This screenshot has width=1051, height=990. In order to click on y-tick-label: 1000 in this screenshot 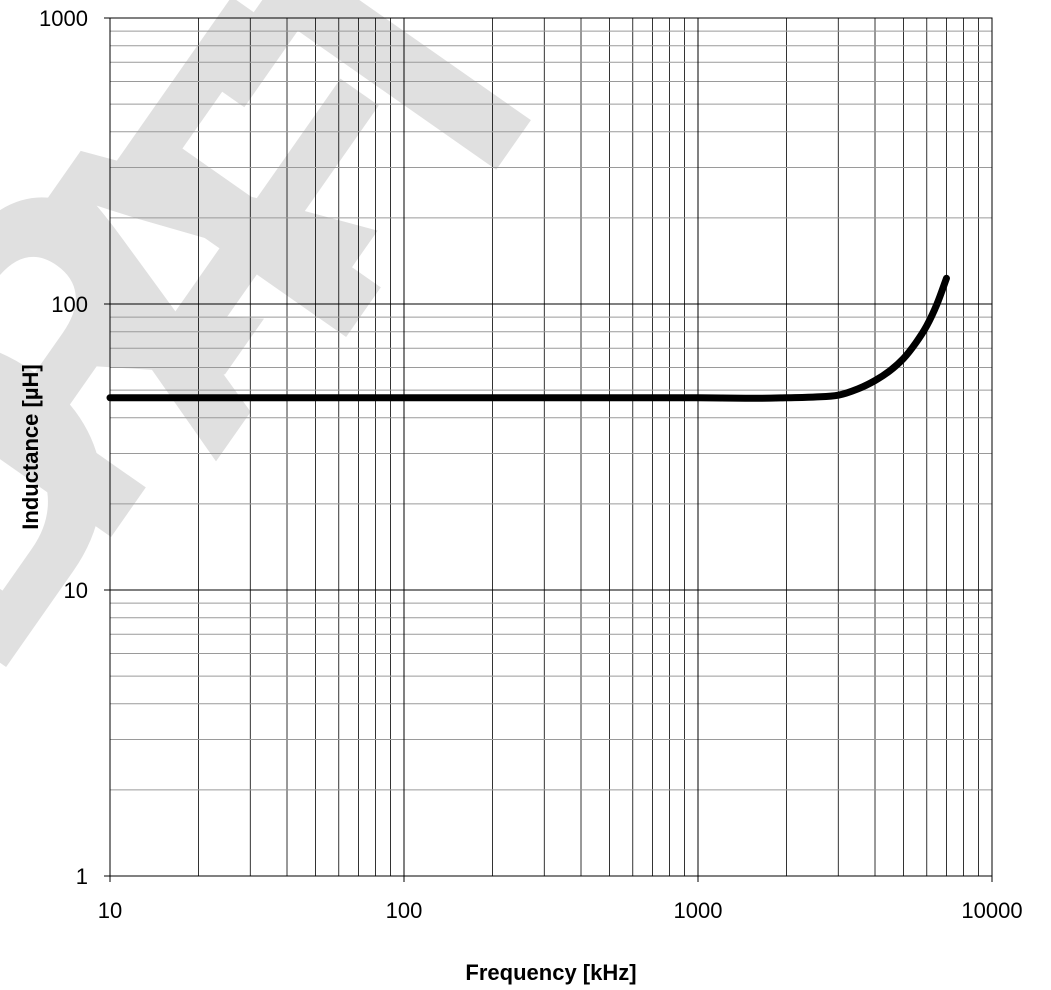, I will do `click(63, 18)`.